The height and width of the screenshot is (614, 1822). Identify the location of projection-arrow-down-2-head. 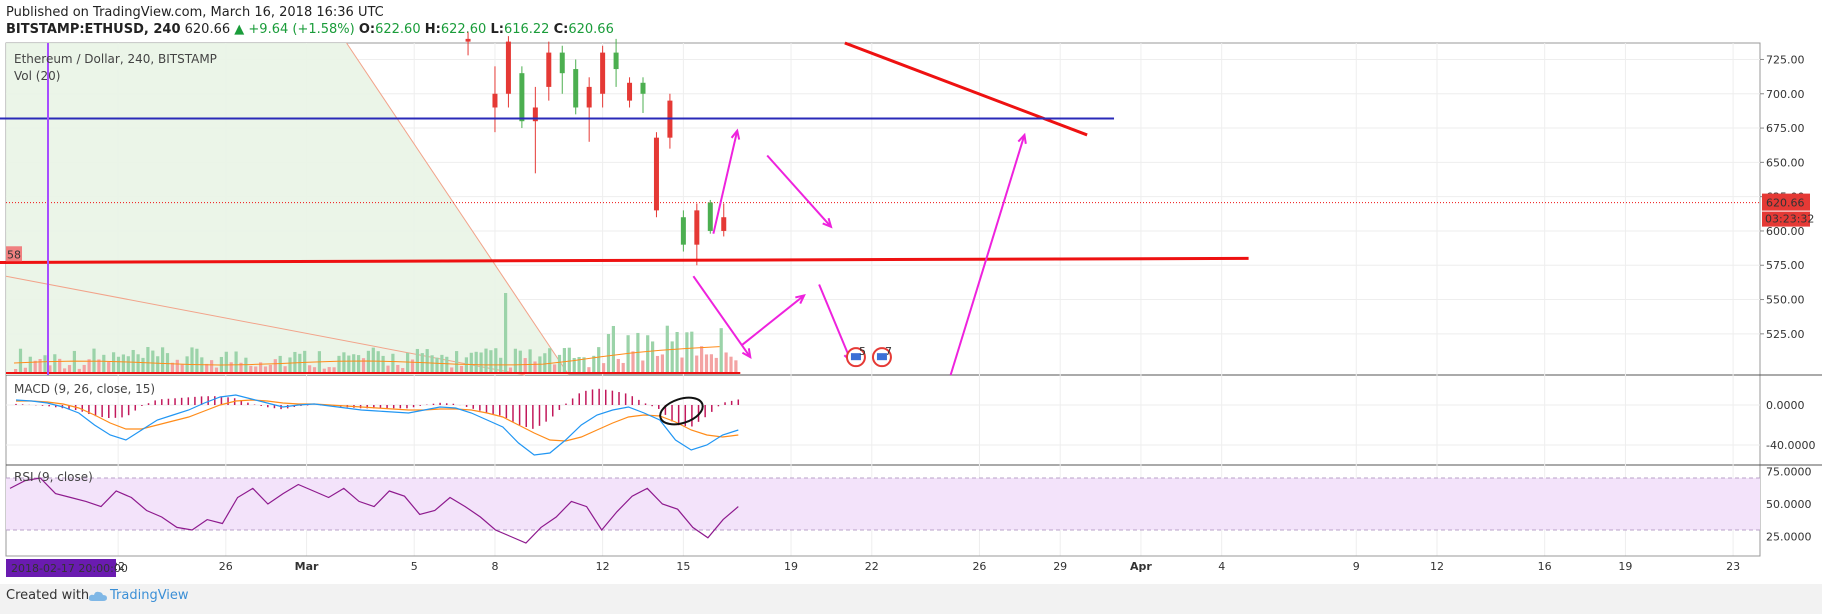
(746, 354).